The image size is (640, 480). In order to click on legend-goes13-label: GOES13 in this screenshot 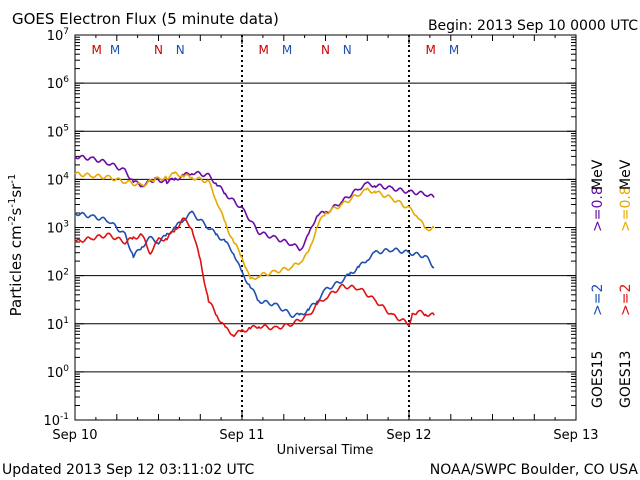, I will do `click(626, 379)`.